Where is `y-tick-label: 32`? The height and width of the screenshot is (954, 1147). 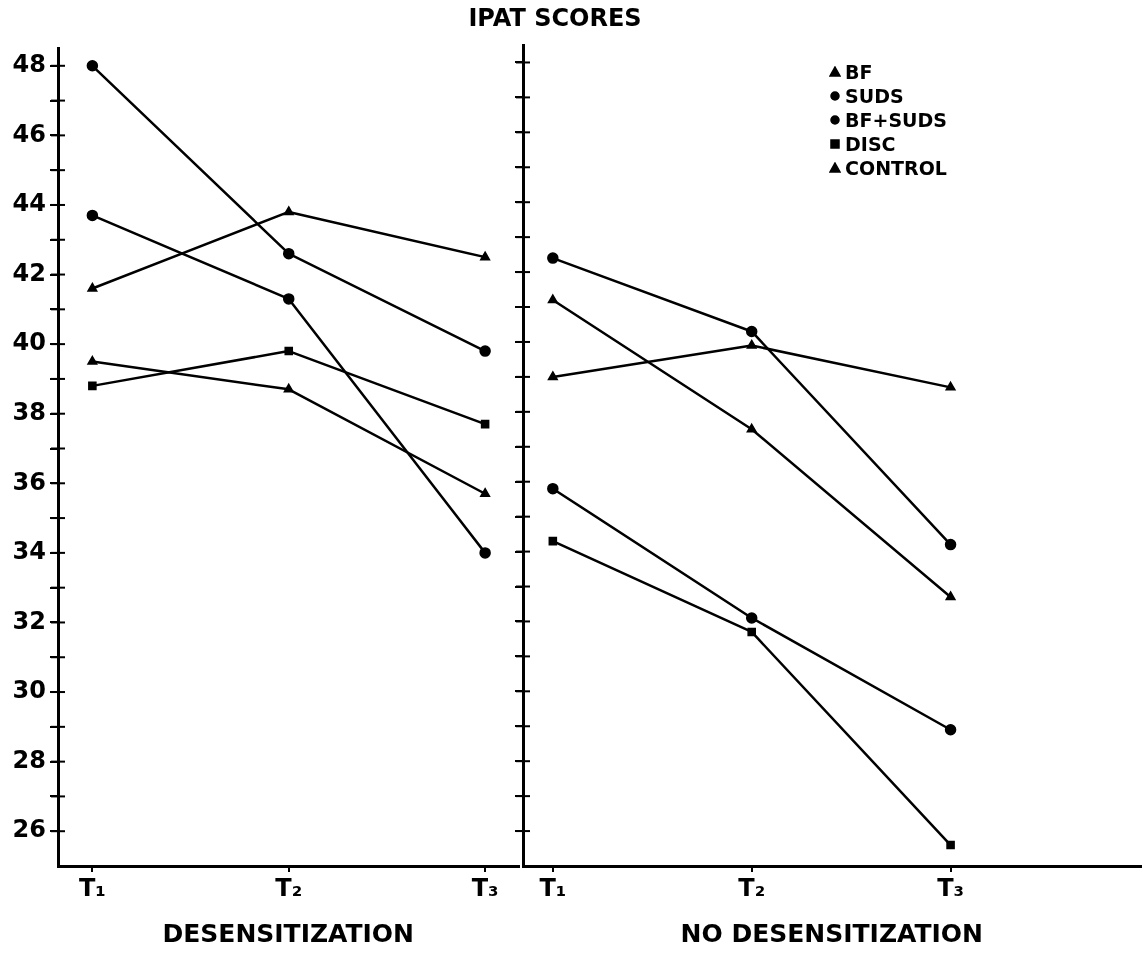
y-tick-label: 32 is located at coordinates (29, 620).